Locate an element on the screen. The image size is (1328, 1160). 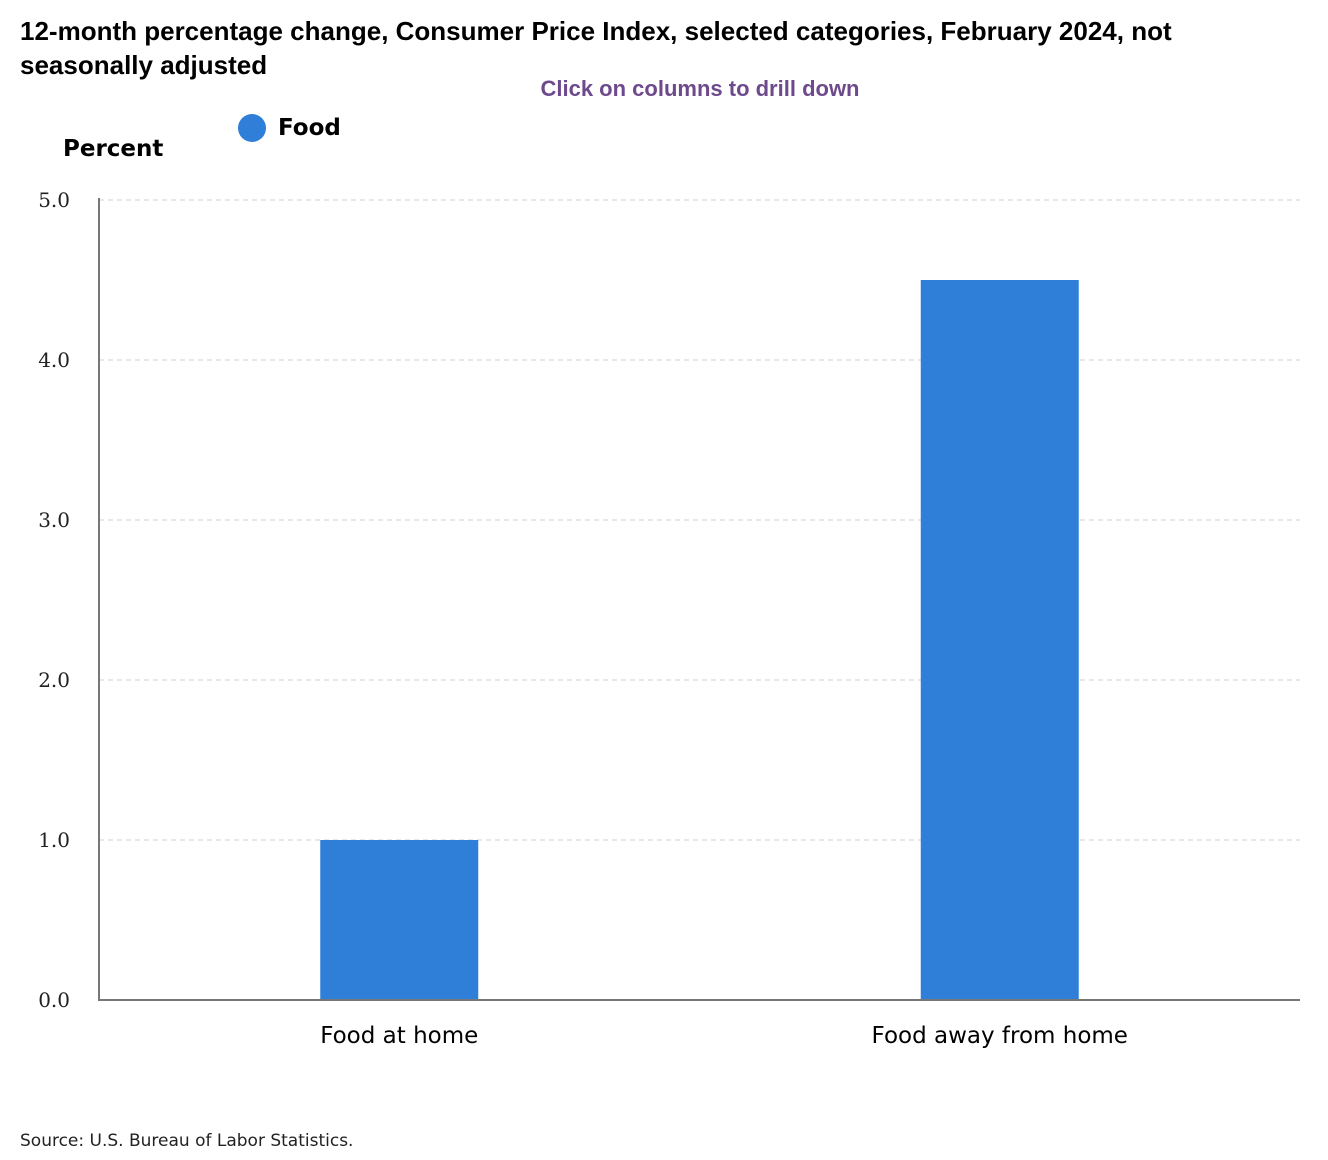
drilldown-hint: Click on columns to drill down is located at coordinates (700, 88).